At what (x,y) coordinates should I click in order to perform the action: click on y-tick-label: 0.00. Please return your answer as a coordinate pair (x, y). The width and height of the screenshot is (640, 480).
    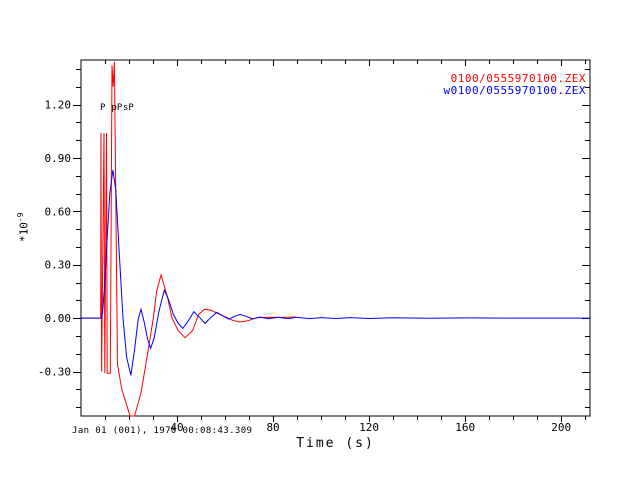
    Looking at the image, I should click on (58, 318).